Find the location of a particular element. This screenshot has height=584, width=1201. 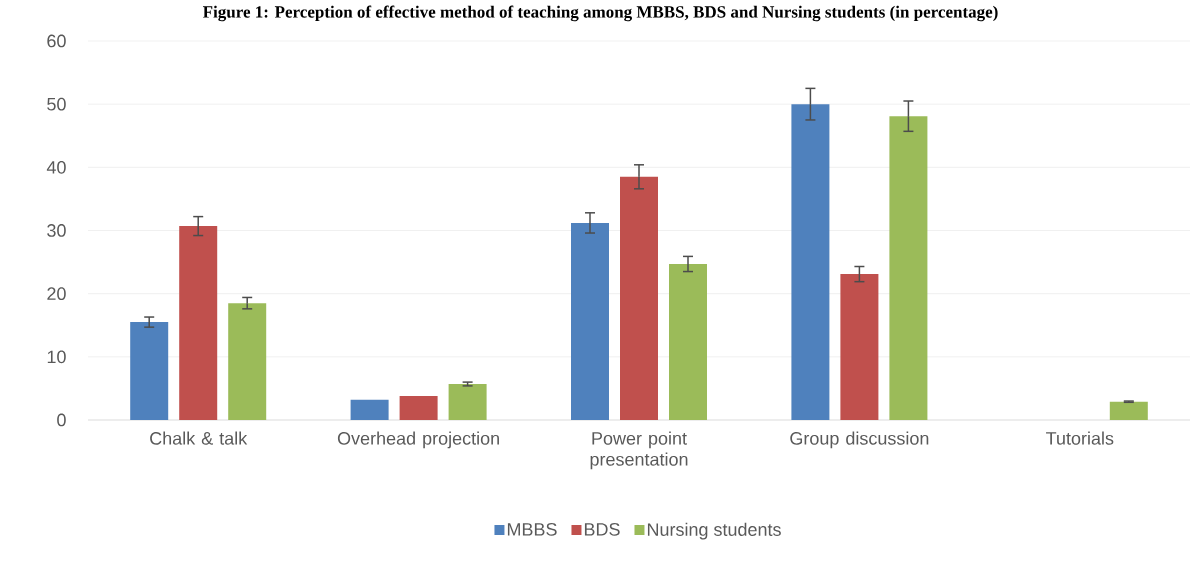

y-tick-label: 60 is located at coordinates (56, 41).